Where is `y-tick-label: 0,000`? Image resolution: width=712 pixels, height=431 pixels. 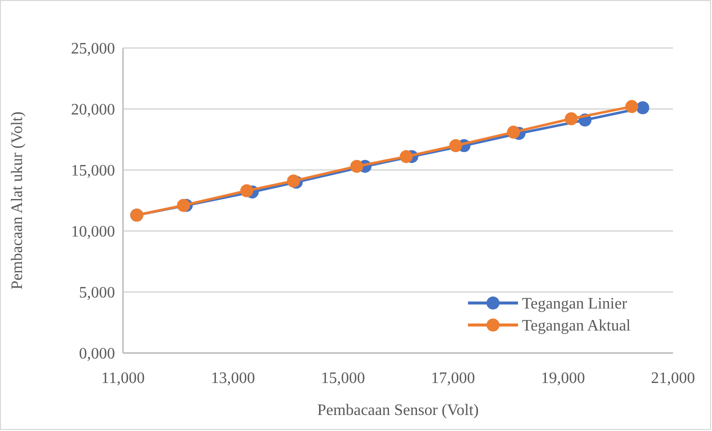
y-tick-label: 0,000 is located at coordinates (97, 354).